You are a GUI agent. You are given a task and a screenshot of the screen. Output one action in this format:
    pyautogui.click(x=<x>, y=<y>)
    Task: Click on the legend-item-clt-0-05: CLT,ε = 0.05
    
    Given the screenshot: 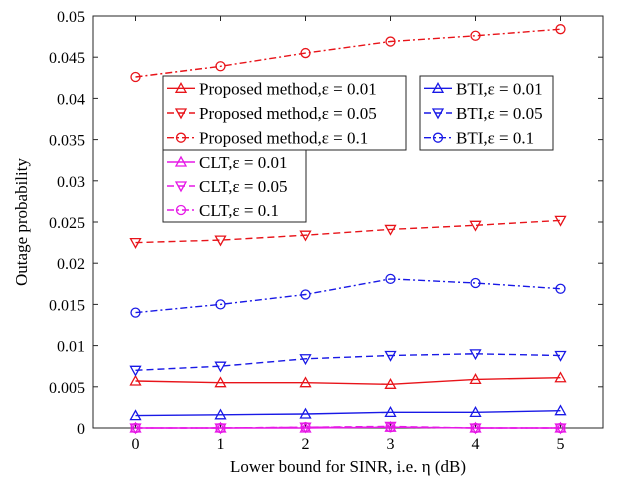 What is the action you would take?
    pyautogui.click(x=227, y=186)
    